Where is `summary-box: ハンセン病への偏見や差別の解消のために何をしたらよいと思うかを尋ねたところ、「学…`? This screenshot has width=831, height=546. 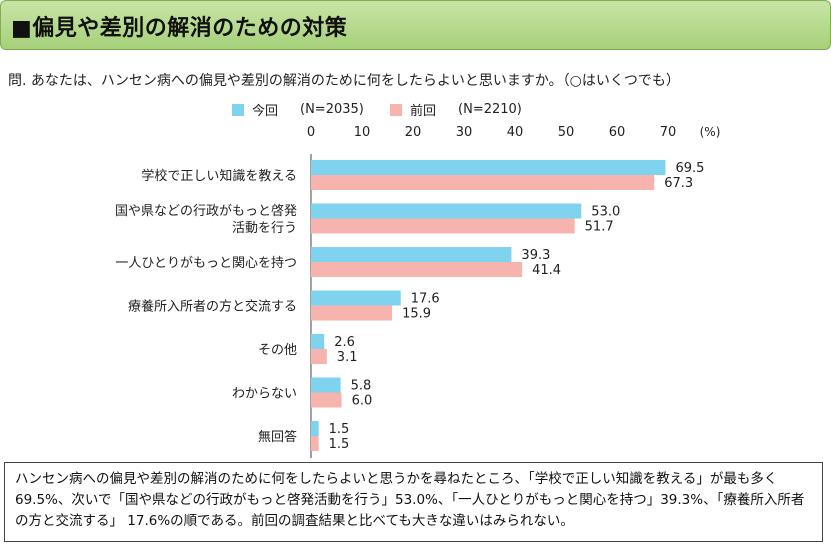 summary-box: ハンセン病への偏見や差別の解消のために何をしたらよいと思うかを尋ねたところ、「学… is located at coordinates (413, 502).